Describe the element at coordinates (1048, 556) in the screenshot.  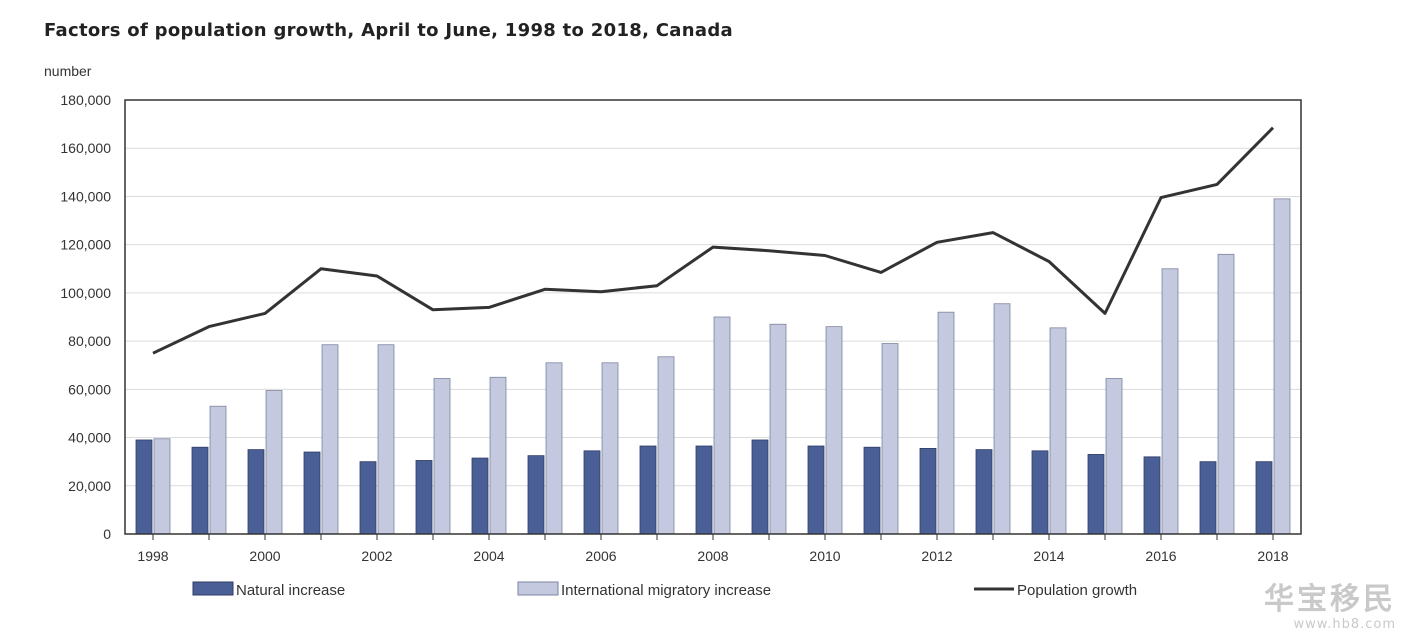
I see `x-tick-label: 2014` at that location.